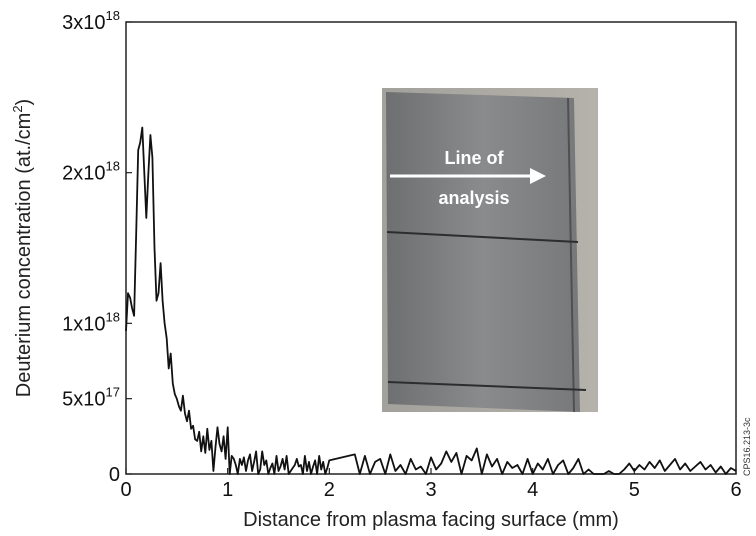 The height and width of the screenshot is (536, 756). Describe the element at coordinates (83, 400) in the screenshot. I see `y-tick-label-base: 5x10` at that location.